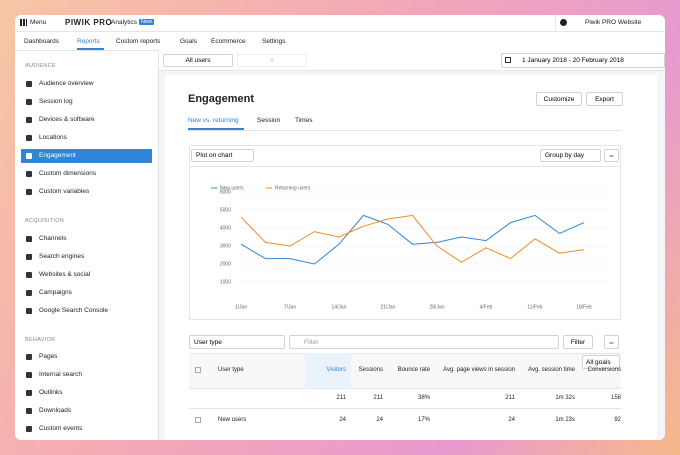 The width and height of the screenshot is (680, 455). Describe the element at coordinates (565, 398) in the screenshot. I see `total-cell: 1m 32s` at that location.